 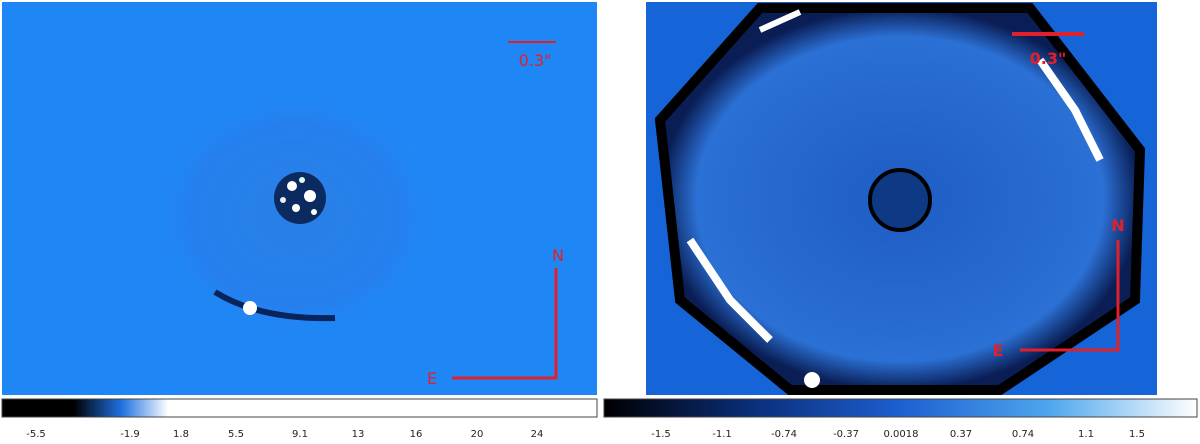 I want to click on colorbar-tick-label: 1.8, so click(x=181, y=434).